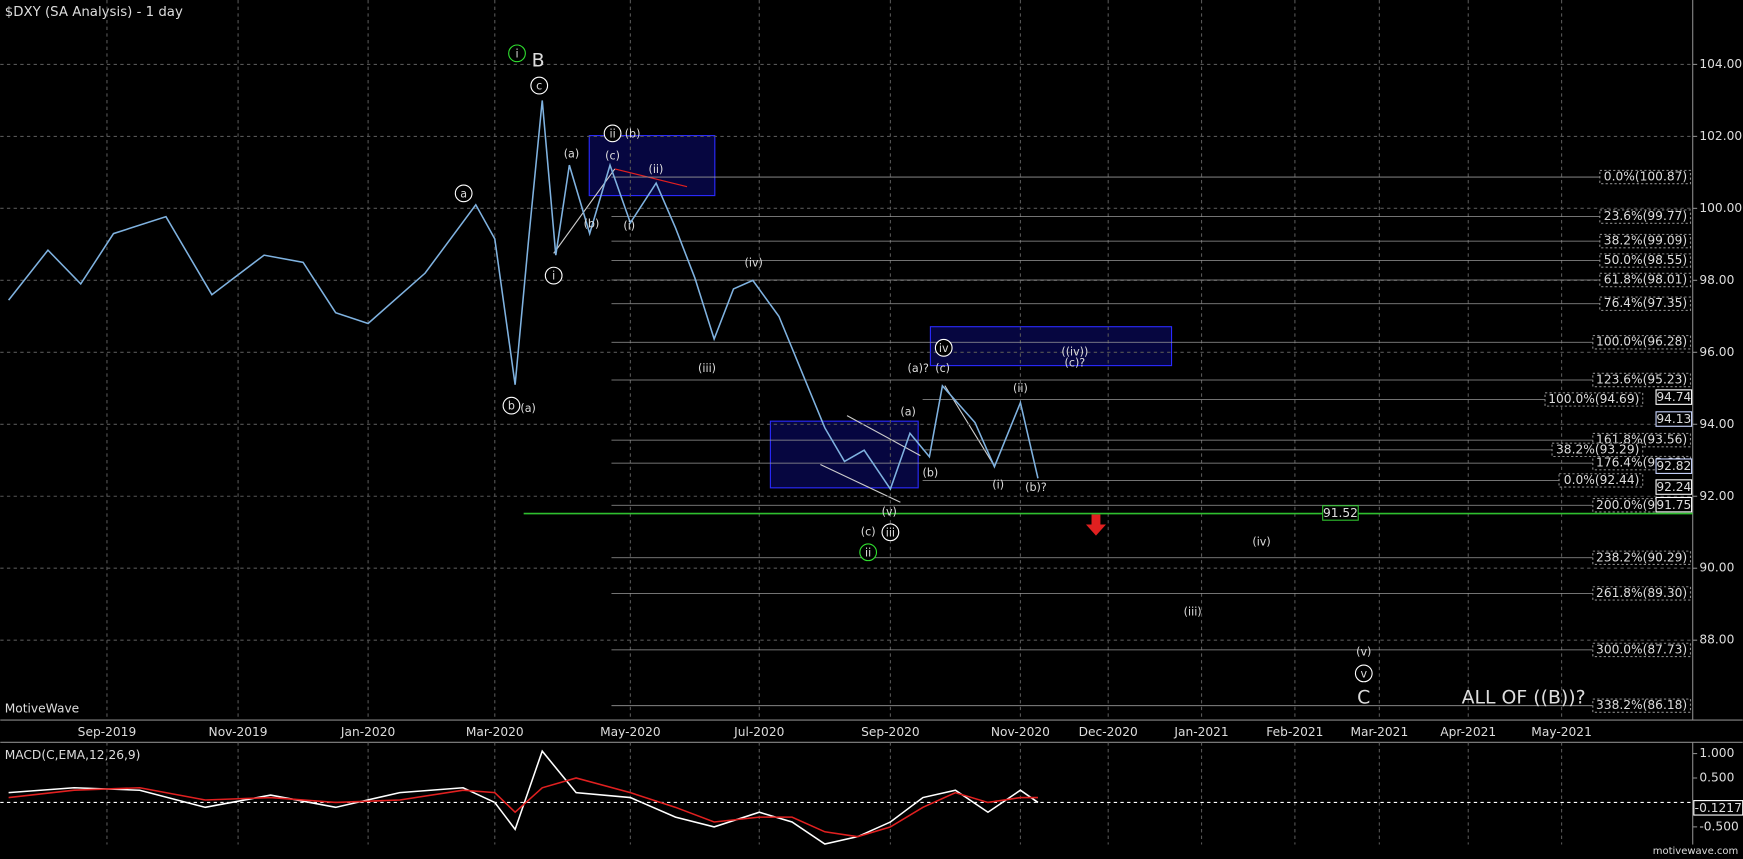 This screenshot has width=1743, height=859. What do you see at coordinates (1020, 732) in the screenshot?
I see `x-tick-label: Nov-2020` at bounding box center [1020, 732].